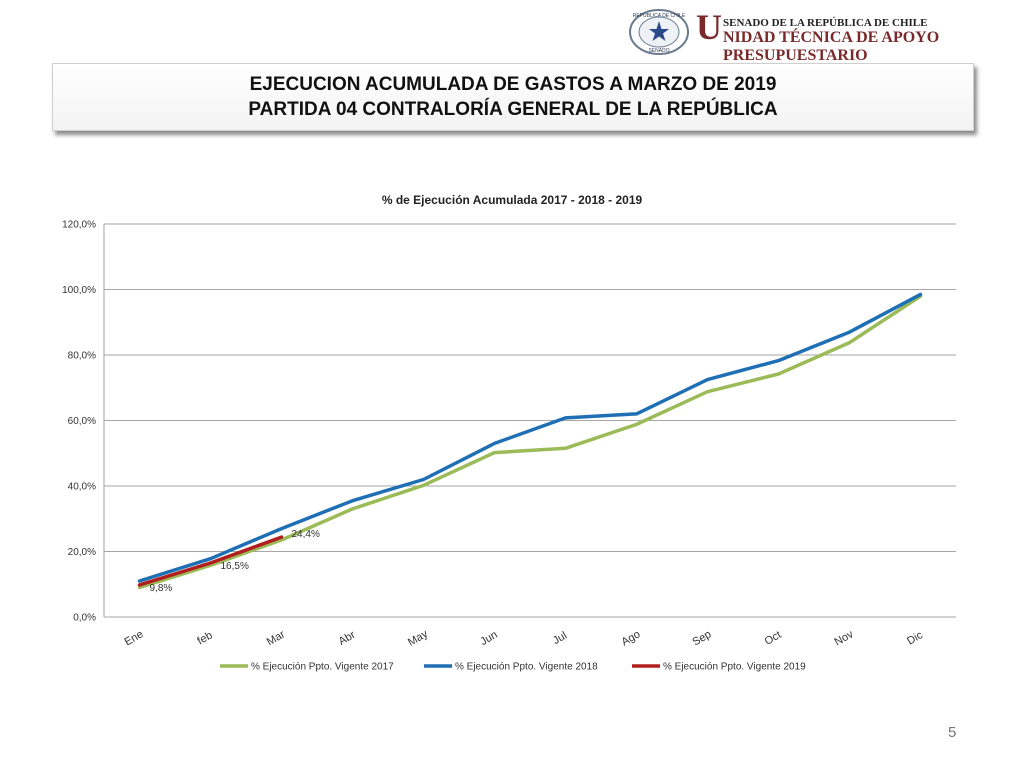 The image size is (1024, 768). I want to click on y-tick-label: 80,0%, so click(82, 356).